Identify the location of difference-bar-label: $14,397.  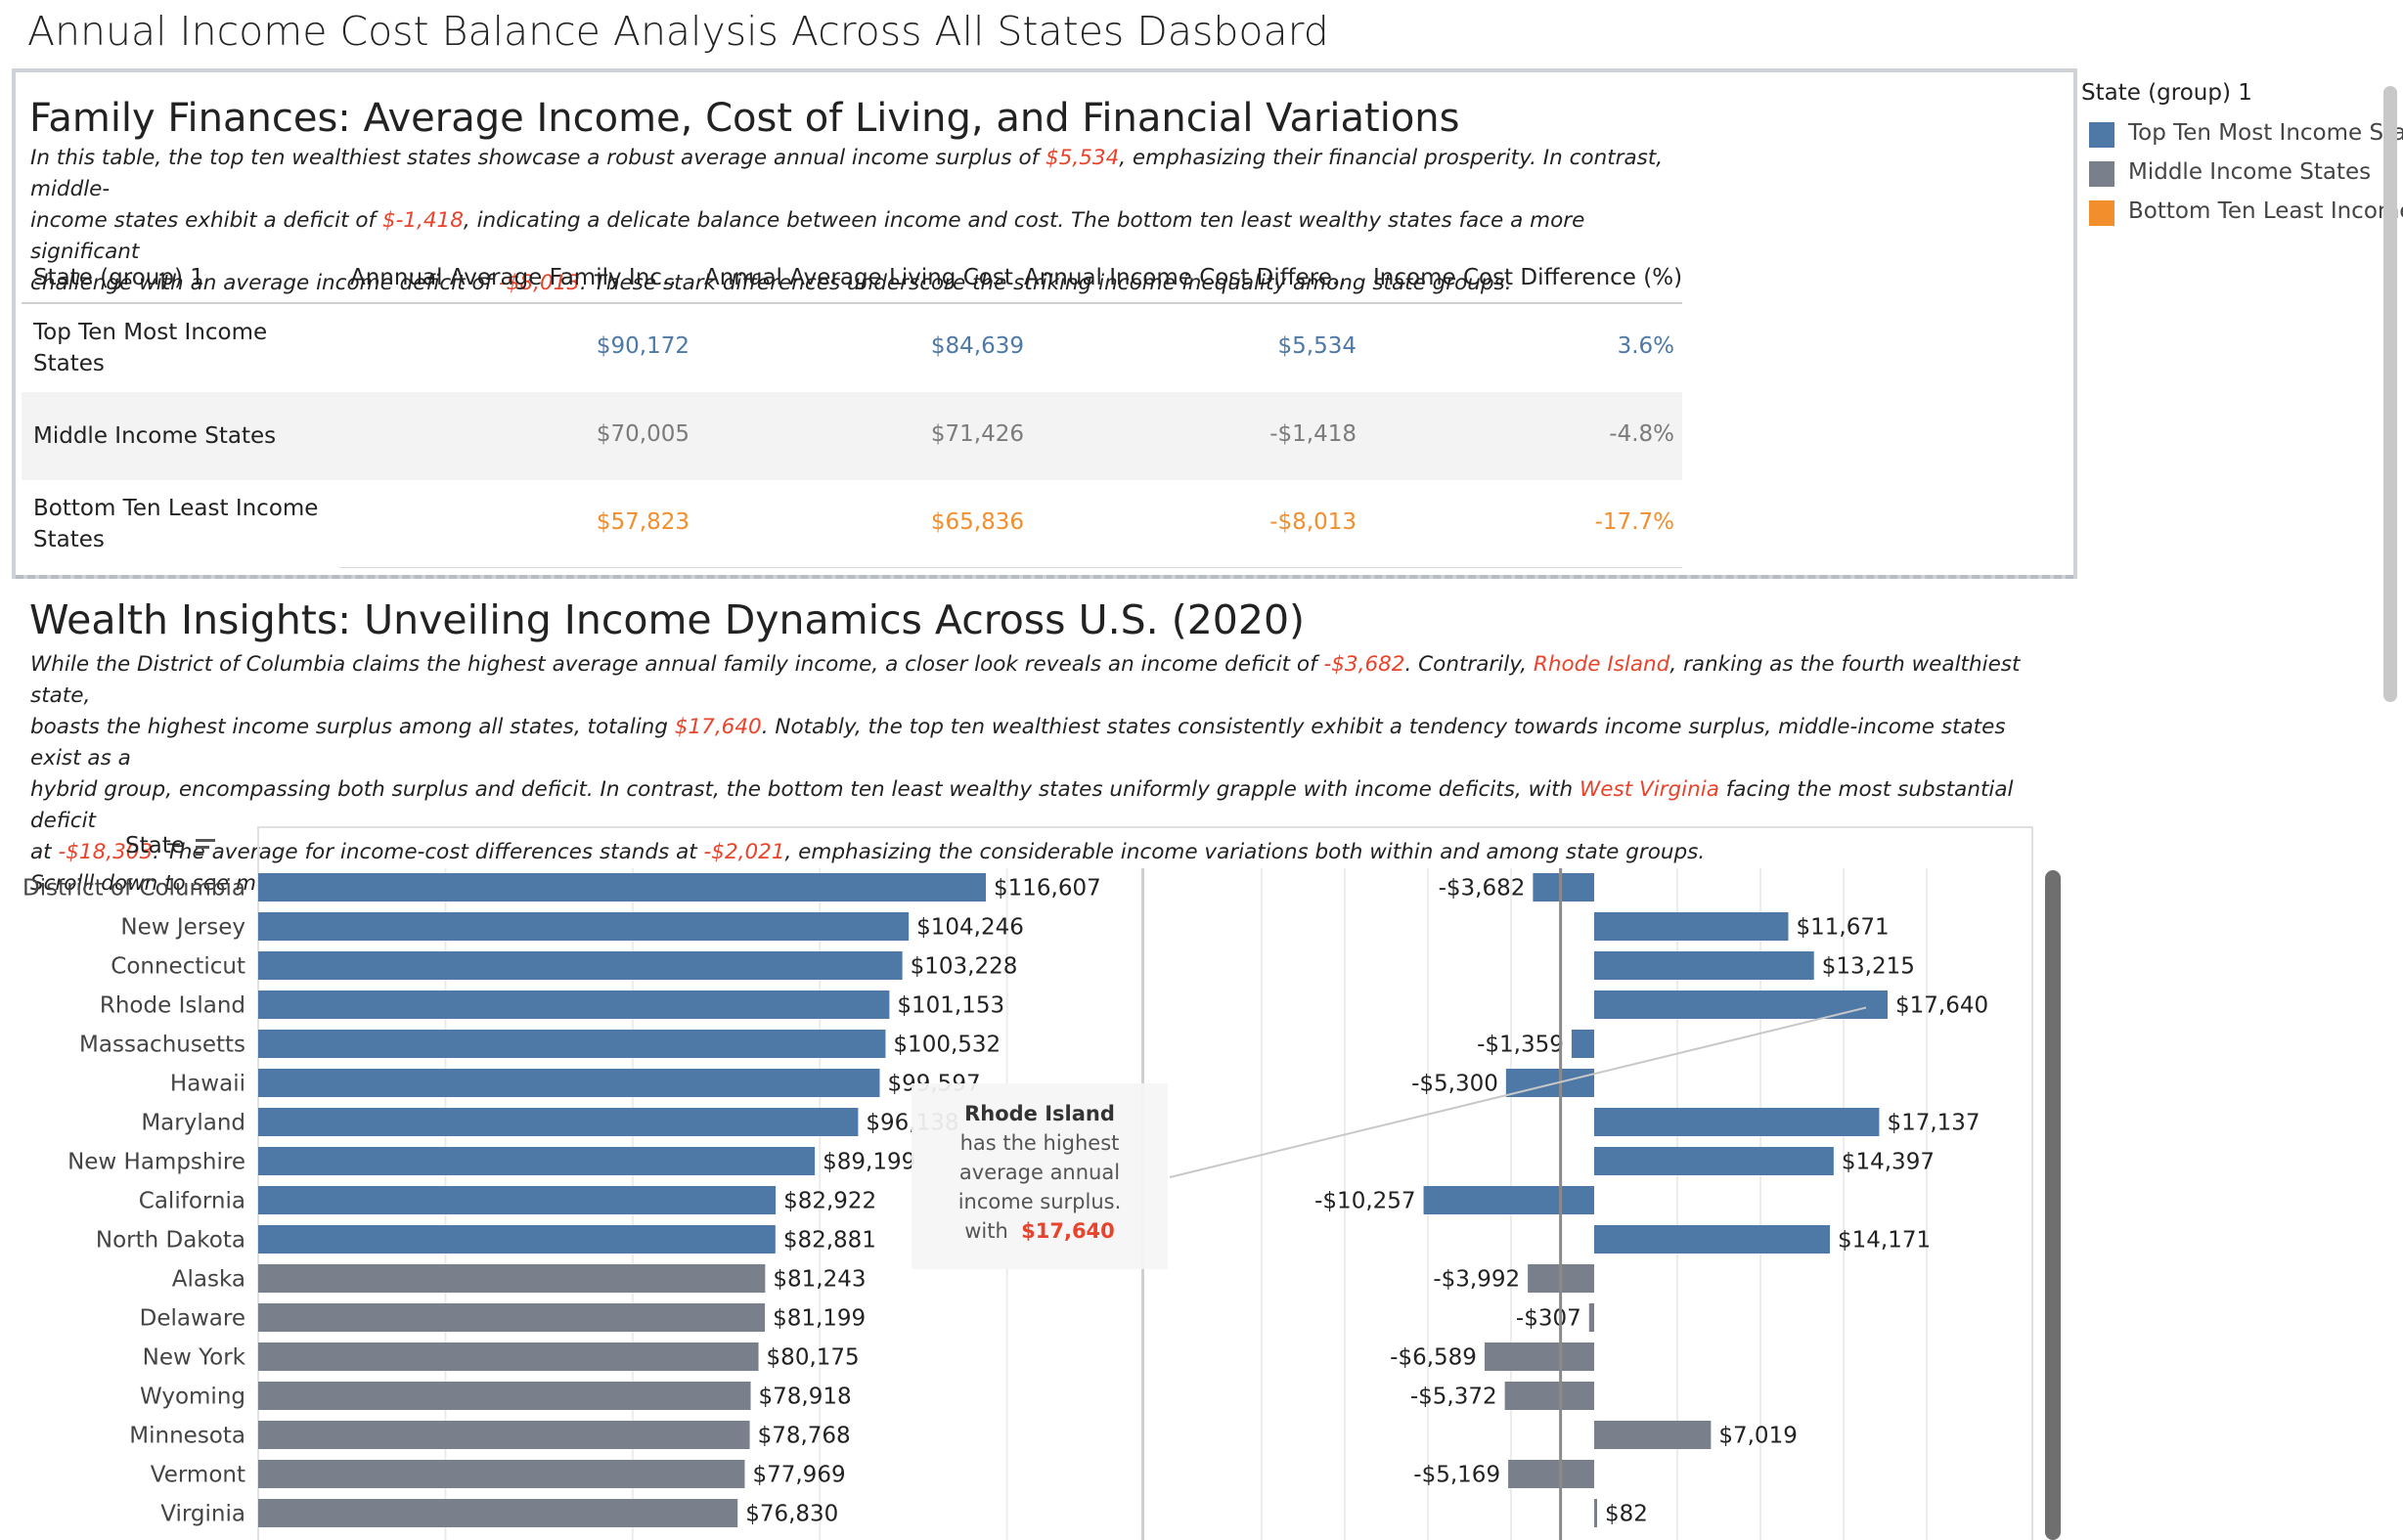
(1888, 1162).